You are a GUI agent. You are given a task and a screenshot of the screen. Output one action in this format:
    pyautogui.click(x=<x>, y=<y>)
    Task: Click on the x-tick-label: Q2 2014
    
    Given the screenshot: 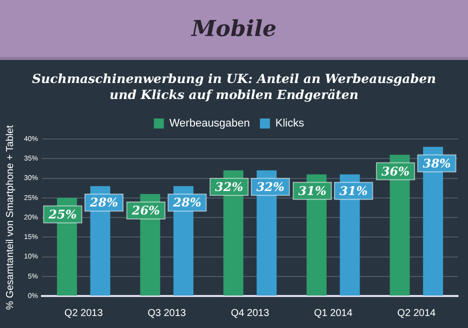 What is the action you would take?
    pyautogui.click(x=416, y=313)
    